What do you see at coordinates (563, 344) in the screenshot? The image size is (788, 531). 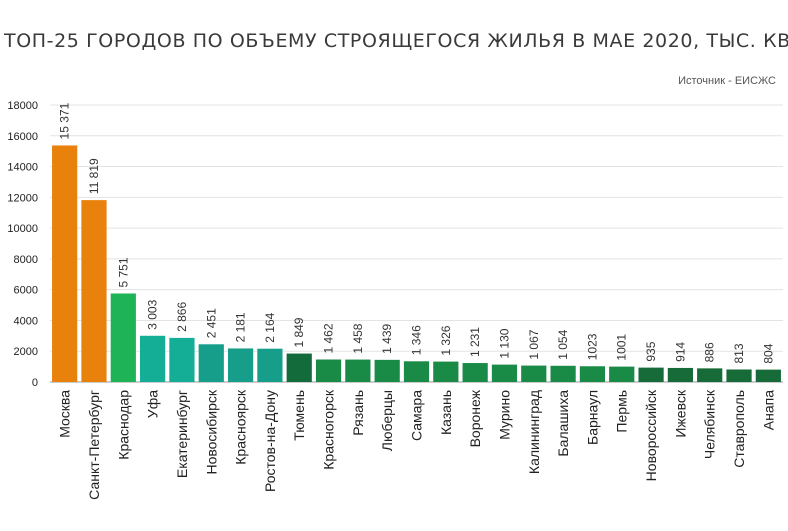 I see `data-label: 1 054` at bounding box center [563, 344].